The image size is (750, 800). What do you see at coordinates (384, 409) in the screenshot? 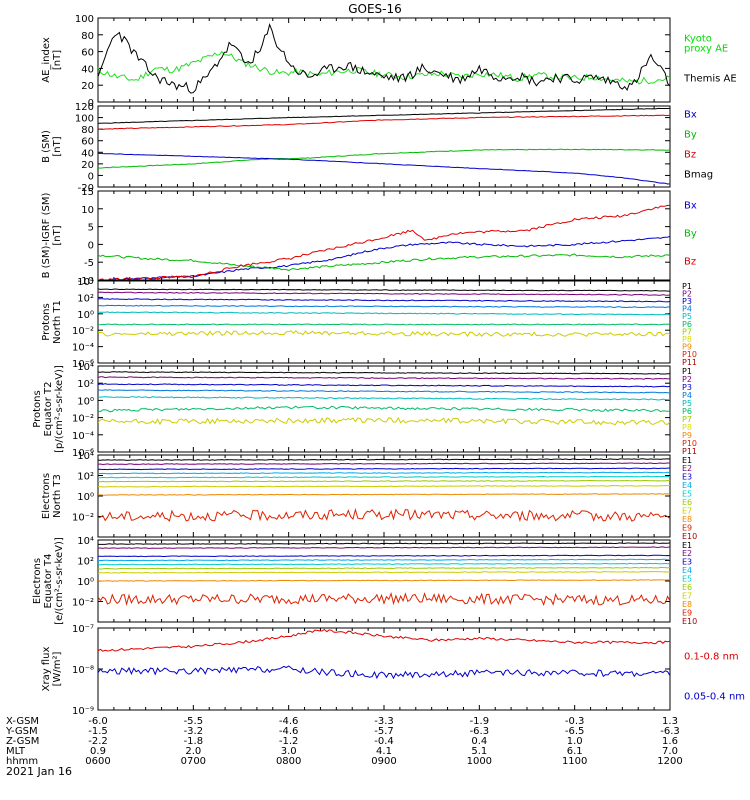
I see `series-line-p6` at bounding box center [384, 409].